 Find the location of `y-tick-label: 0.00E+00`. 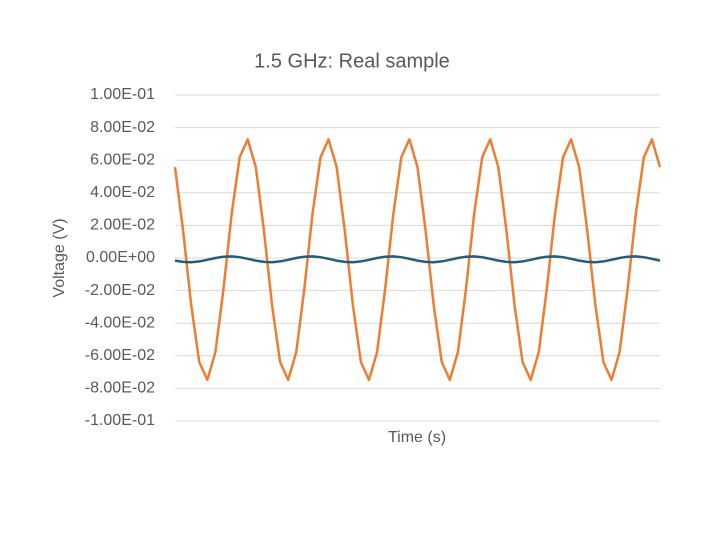

y-tick-label: 0.00E+00 is located at coordinates (120, 257).